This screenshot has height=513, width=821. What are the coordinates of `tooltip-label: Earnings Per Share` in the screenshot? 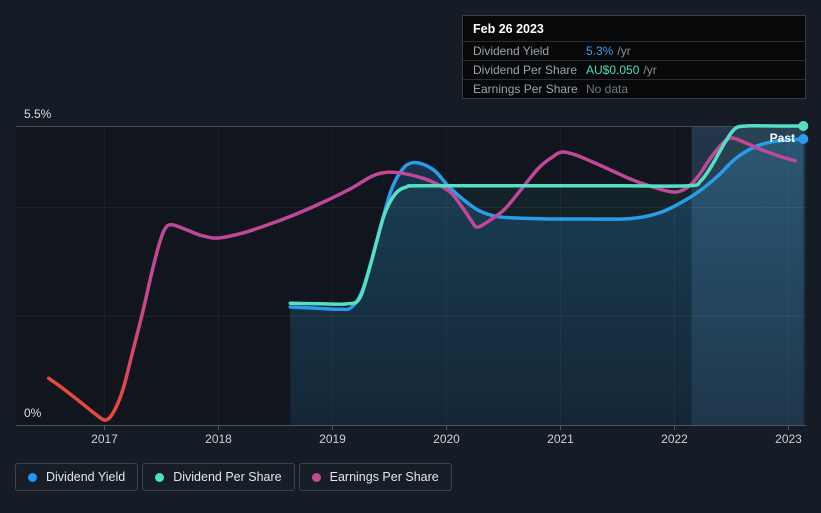 It's located at (525, 89).